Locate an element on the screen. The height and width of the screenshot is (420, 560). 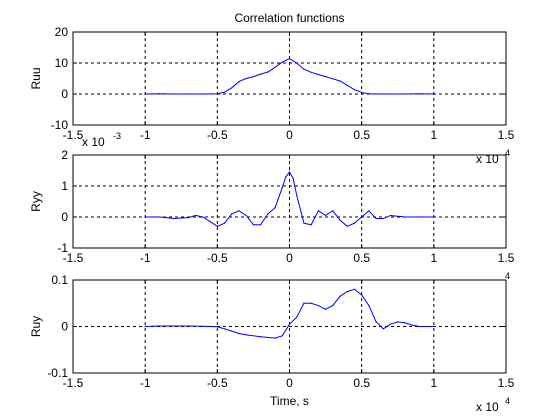
y-tick-label: -10 is located at coordinates (60, 125).